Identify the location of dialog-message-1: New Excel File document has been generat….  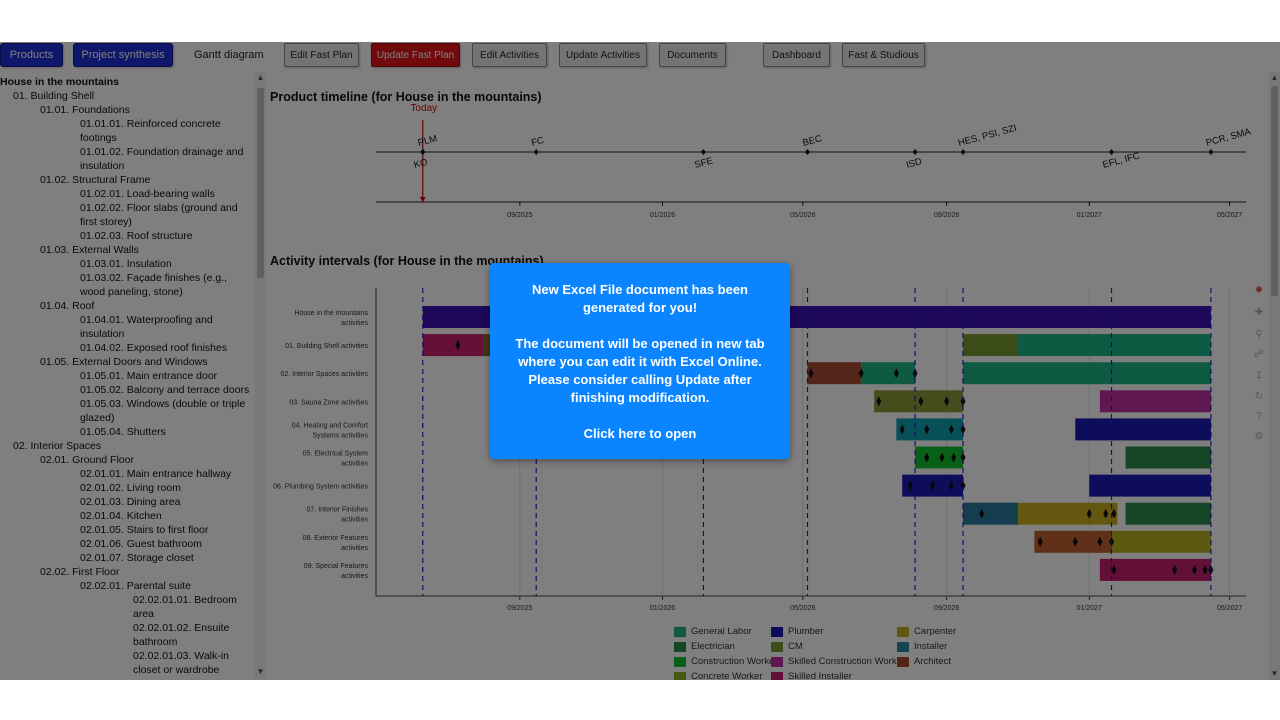
(639, 298).